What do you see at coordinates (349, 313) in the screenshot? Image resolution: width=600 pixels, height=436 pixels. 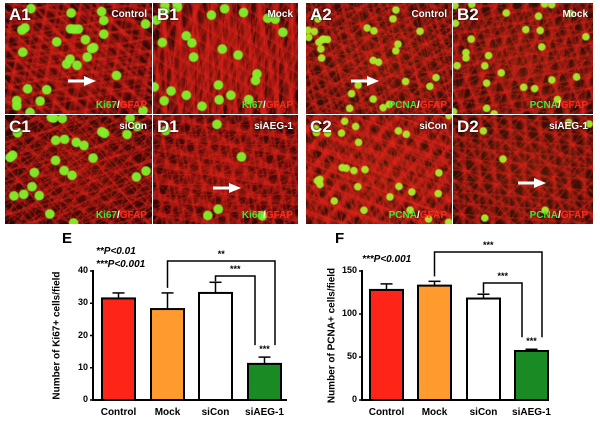 I see `y-tick-label: 100` at bounding box center [349, 313].